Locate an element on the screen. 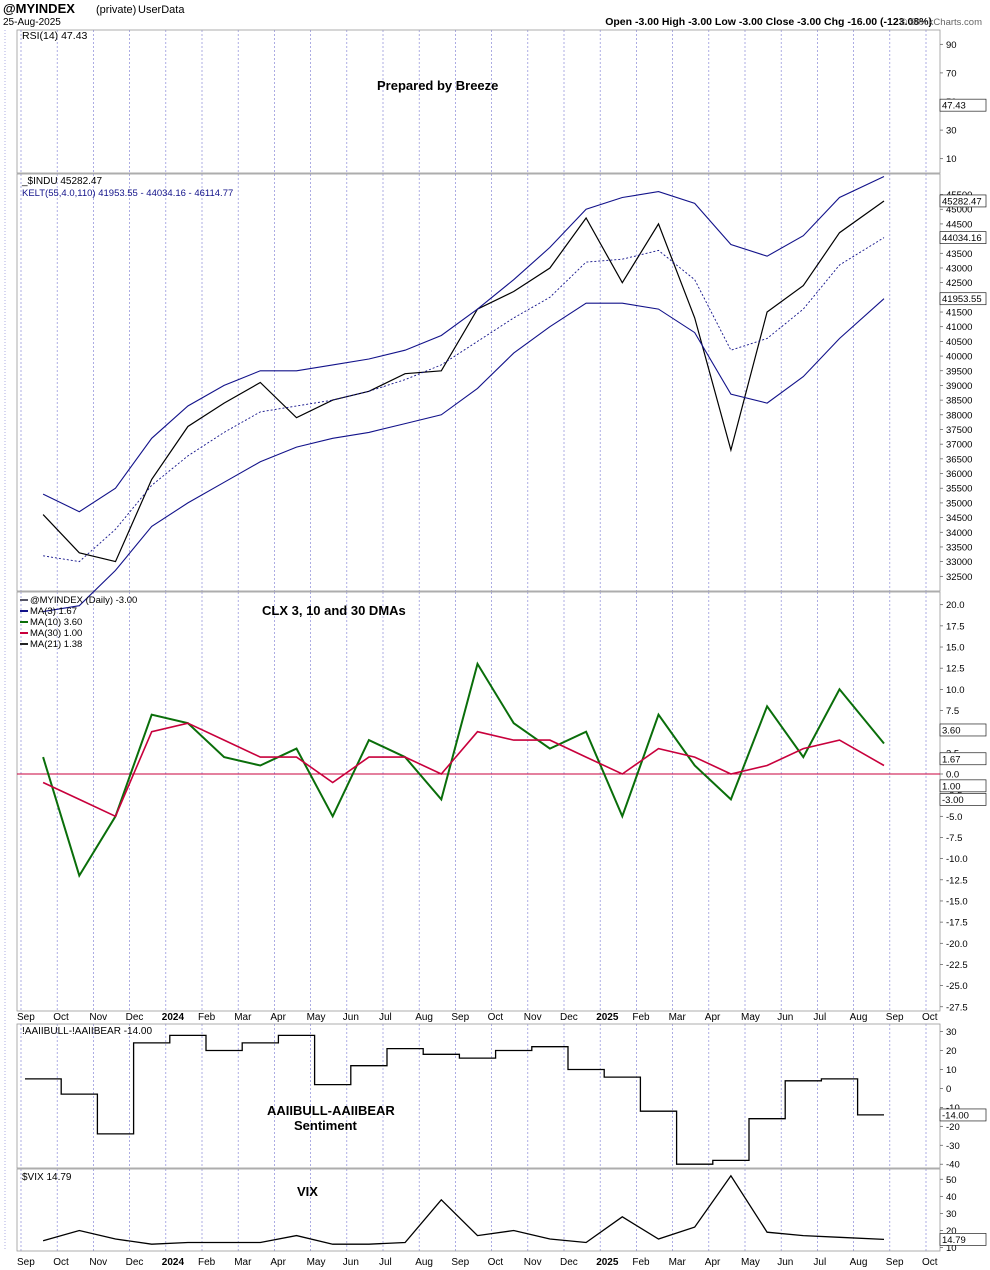 Image resolution: width=990 pixels, height=1270 pixels. clx-axis-tick-label: 20.0 is located at coordinates (955, 605).